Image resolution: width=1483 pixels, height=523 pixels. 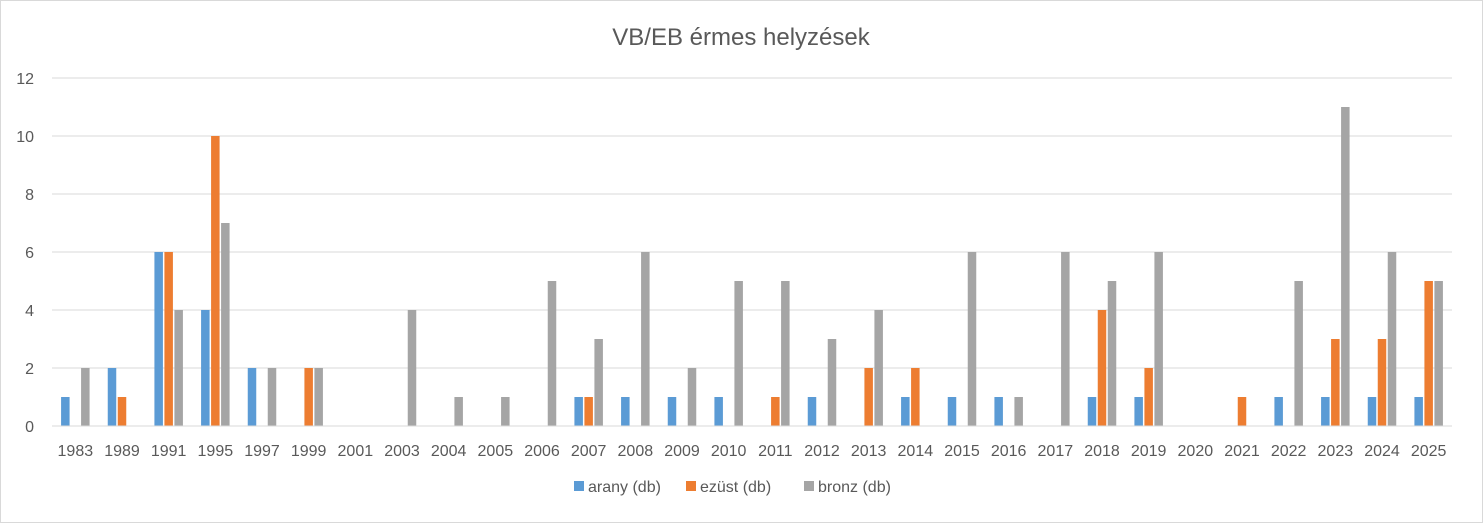 I want to click on x-tick-label: 2006, so click(x=542, y=451).